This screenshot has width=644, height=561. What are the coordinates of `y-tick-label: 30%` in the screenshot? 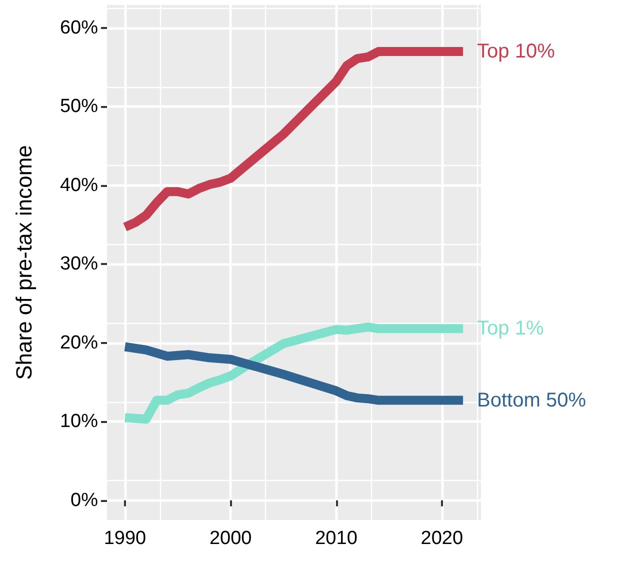 It's located at (79, 264).